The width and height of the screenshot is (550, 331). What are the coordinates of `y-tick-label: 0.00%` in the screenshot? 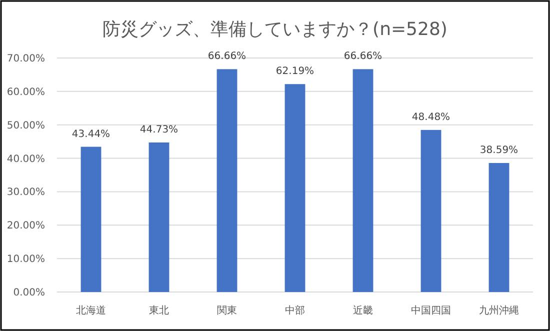 It's located at (29, 293).